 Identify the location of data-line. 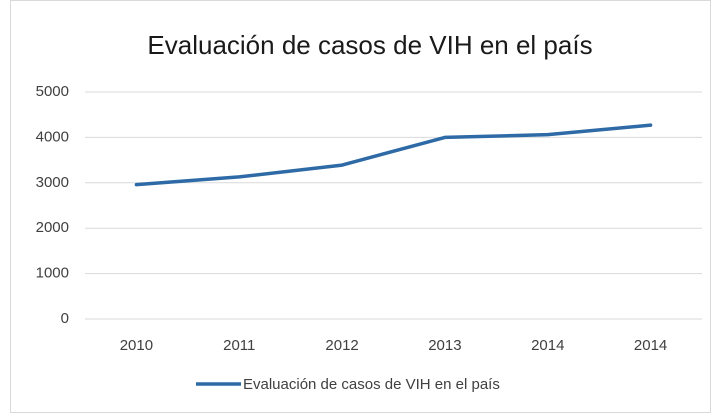
(393, 155).